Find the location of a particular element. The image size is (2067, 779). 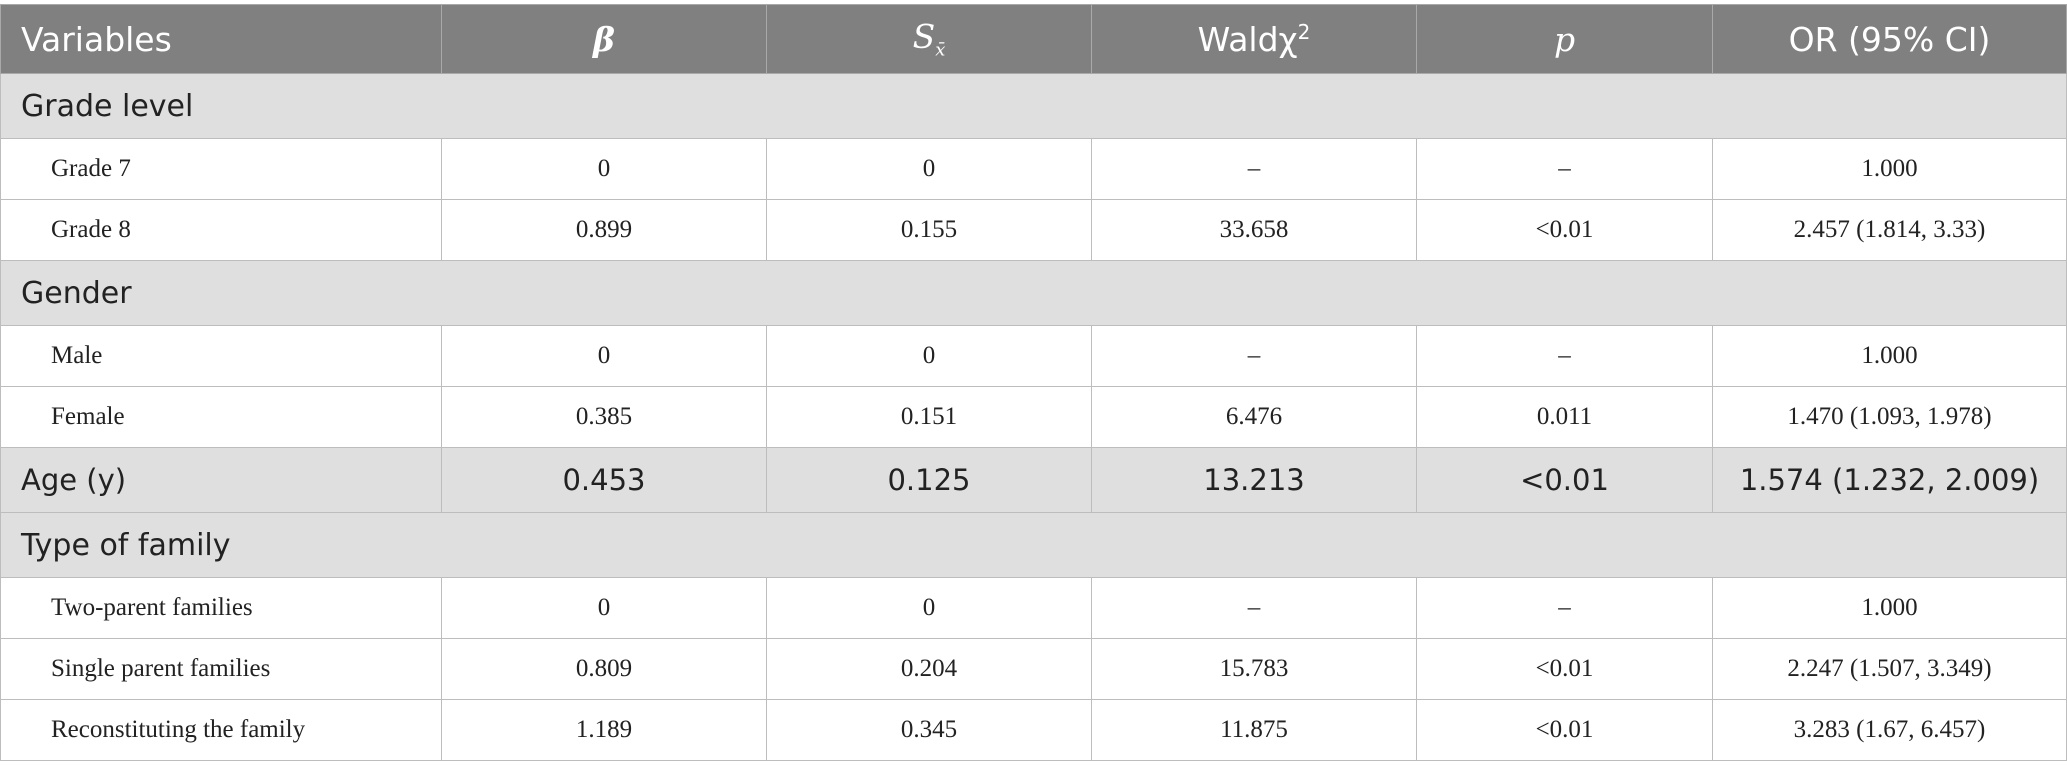

cell-p: 0.011 is located at coordinates (1564, 417).